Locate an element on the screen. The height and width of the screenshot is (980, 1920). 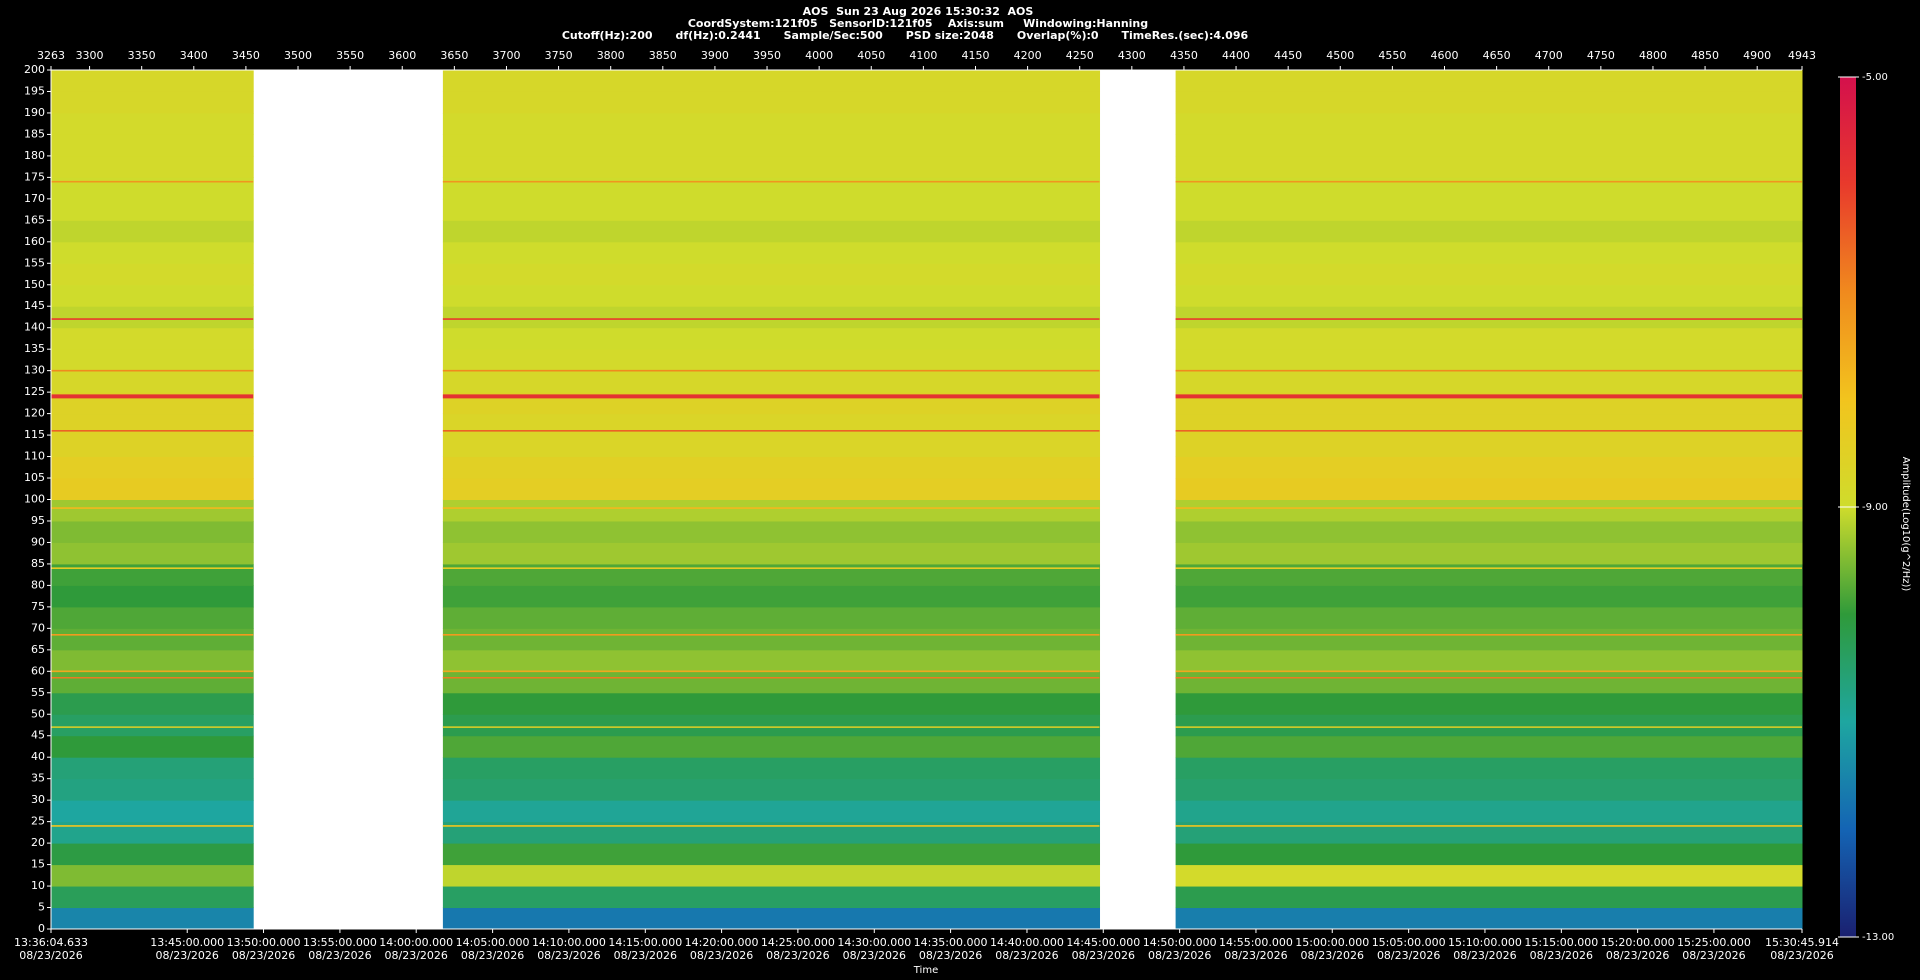
colorbar-label: Amplitude(Log10(g^2/Hz)) is located at coordinates (1905, 524).